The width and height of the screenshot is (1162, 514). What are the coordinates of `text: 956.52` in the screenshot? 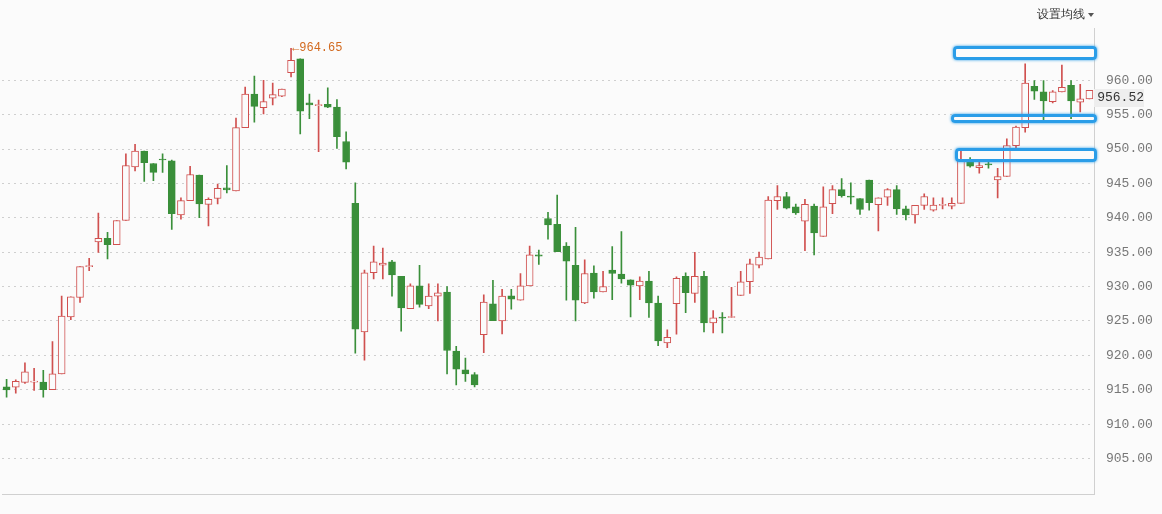 It's located at (1120, 97).